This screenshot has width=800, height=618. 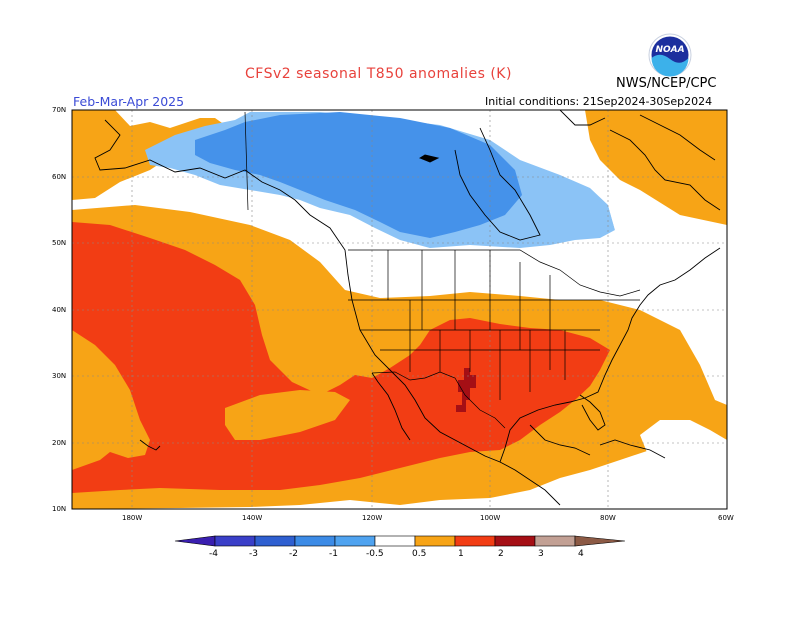 I want to click on lat-label-40n: 40N, so click(x=59, y=310).